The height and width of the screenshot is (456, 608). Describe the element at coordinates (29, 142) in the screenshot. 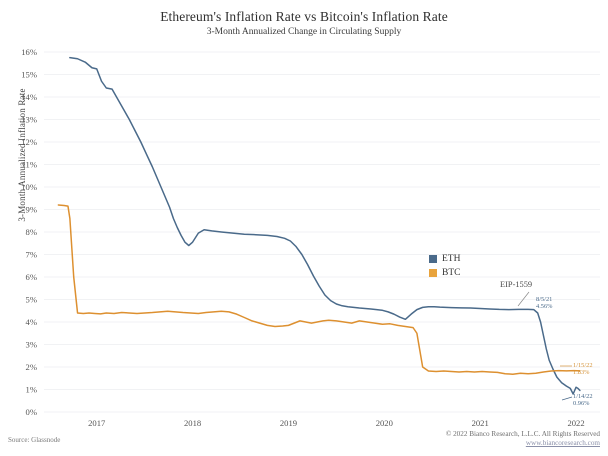

I see `y-axis-tick: 12%` at that location.